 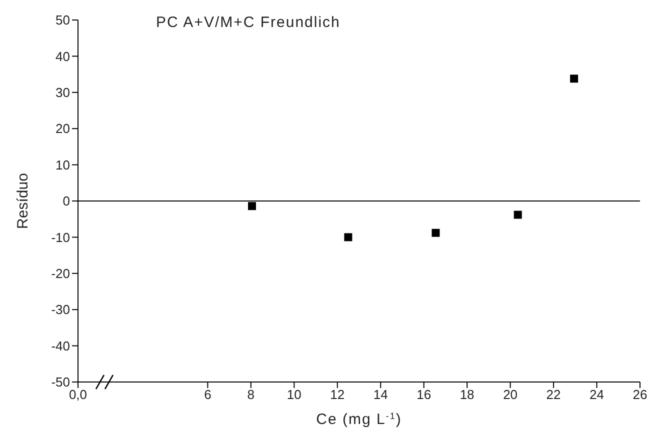 What do you see at coordinates (23, 201) in the screenshot?
I see `y-axis-title: Resíduo` at bounding box center [23, 201].